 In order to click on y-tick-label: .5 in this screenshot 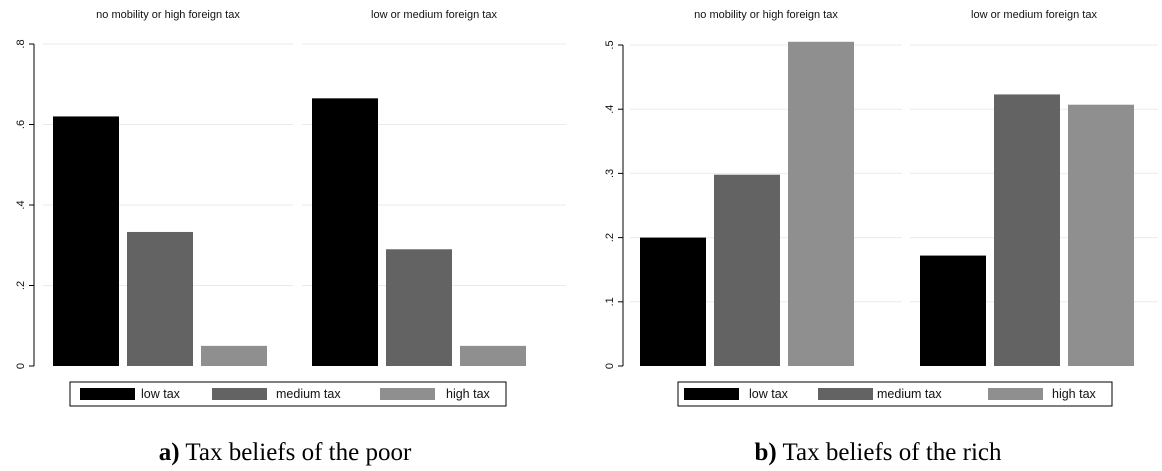, I will do `click(610, 44)`.